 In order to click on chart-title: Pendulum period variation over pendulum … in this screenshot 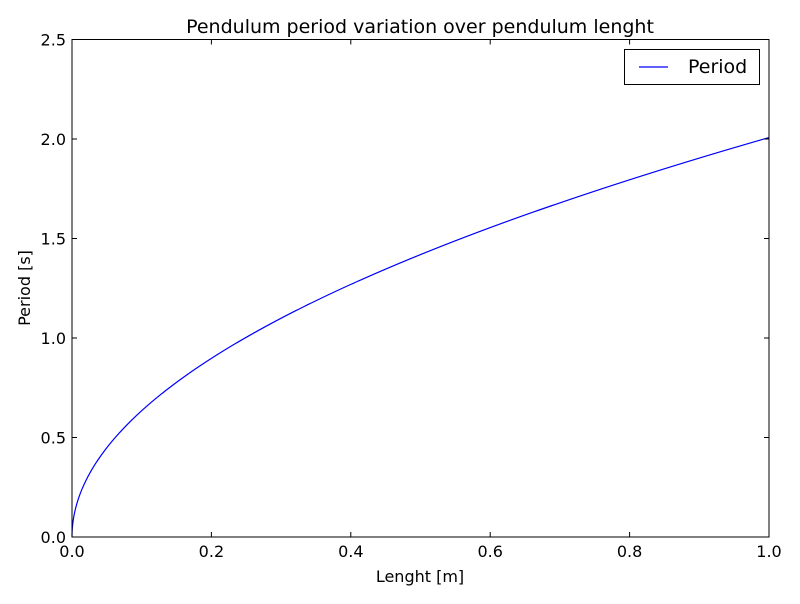, I will do `click(420, 27)`.